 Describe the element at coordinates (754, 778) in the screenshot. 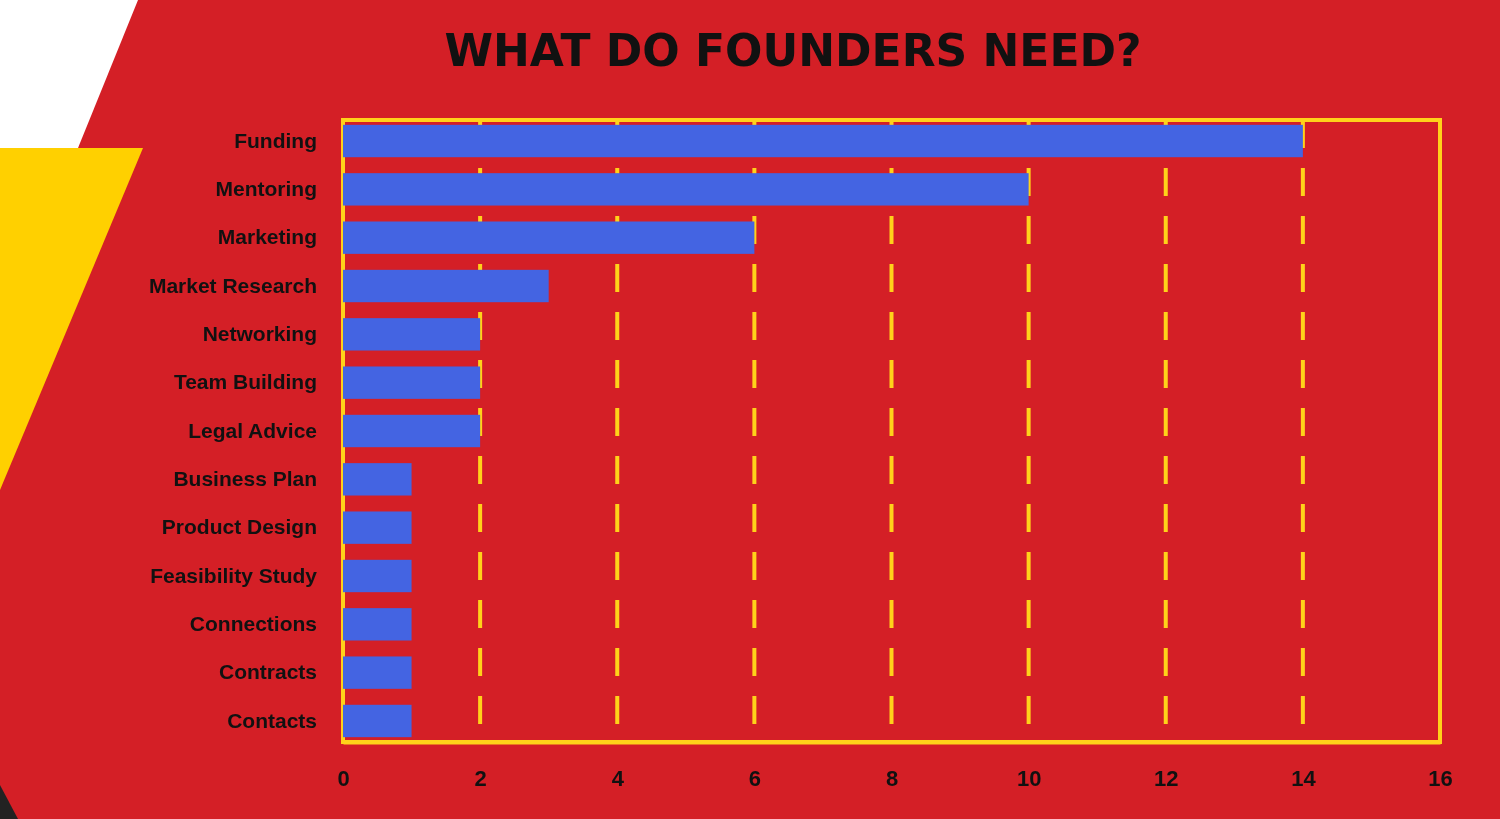

I see `x-tick-label: 6` at that location.